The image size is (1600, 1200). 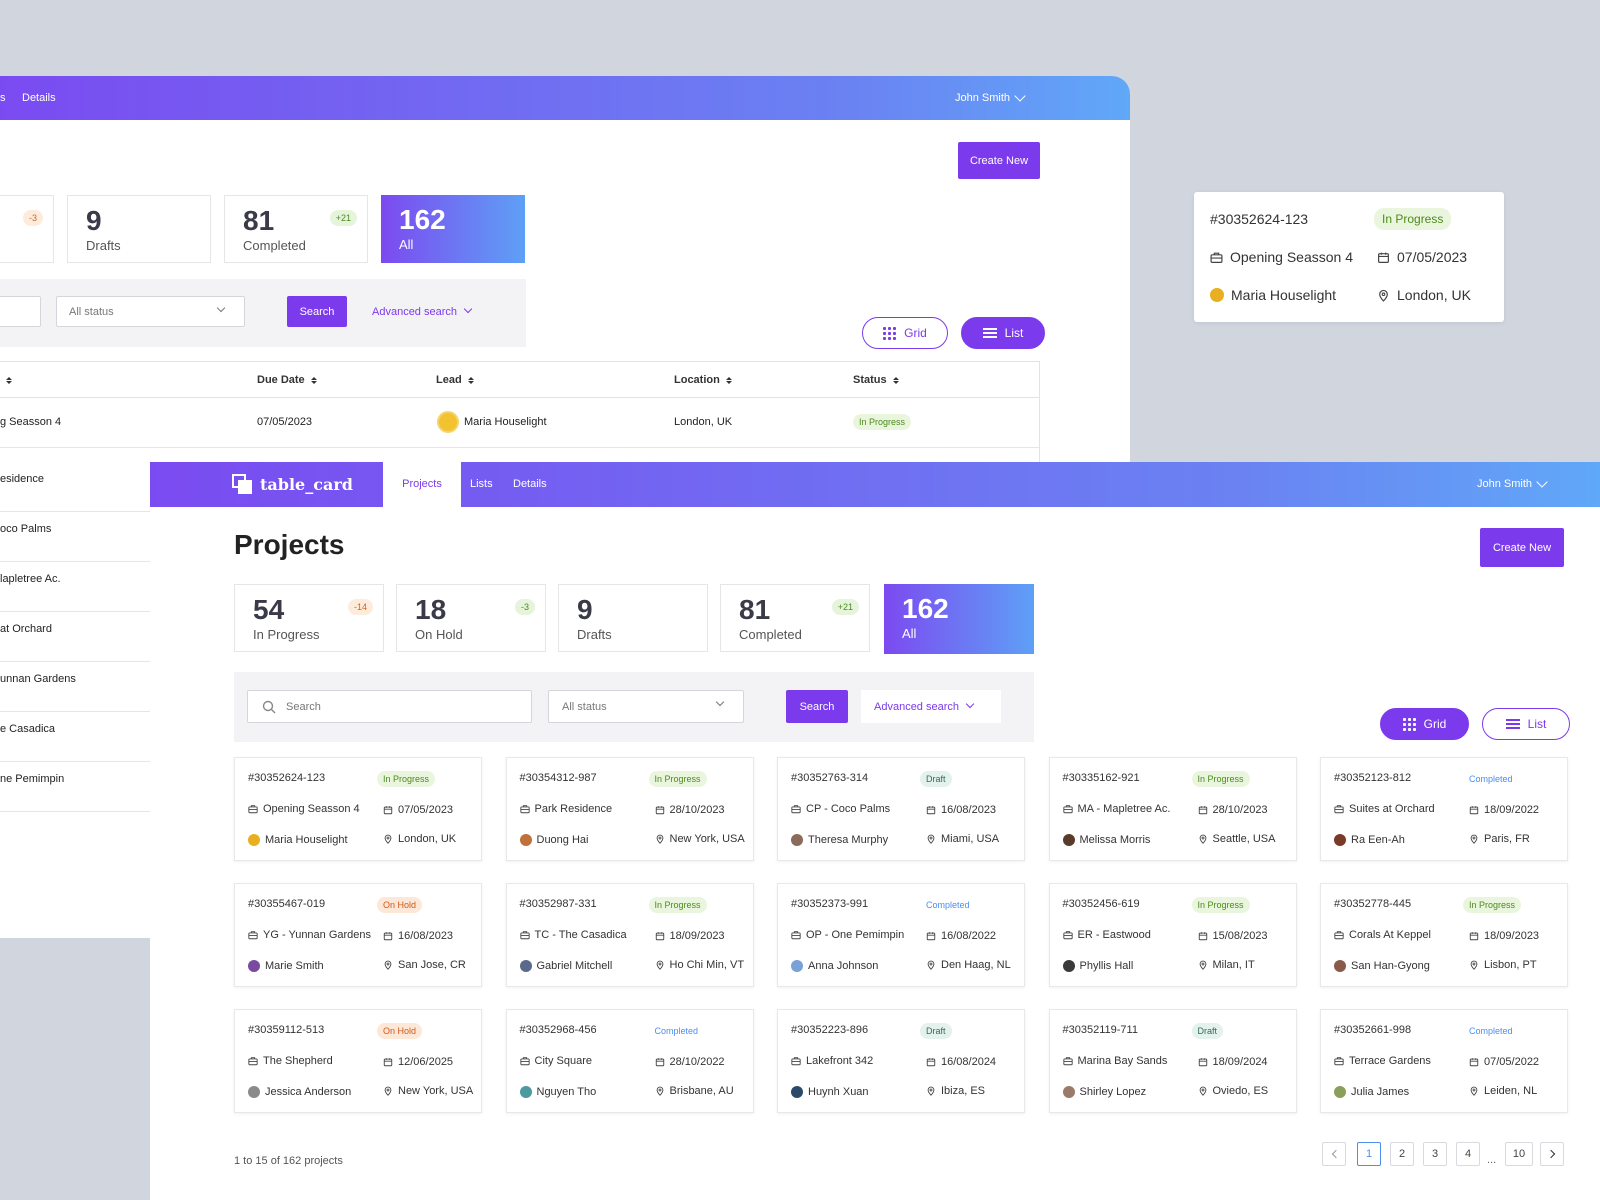 What do you see at coordinates (418, 810) in the screenshot?
I see `card-date-row: 07/05/2023` at bounding box center [418, 810].